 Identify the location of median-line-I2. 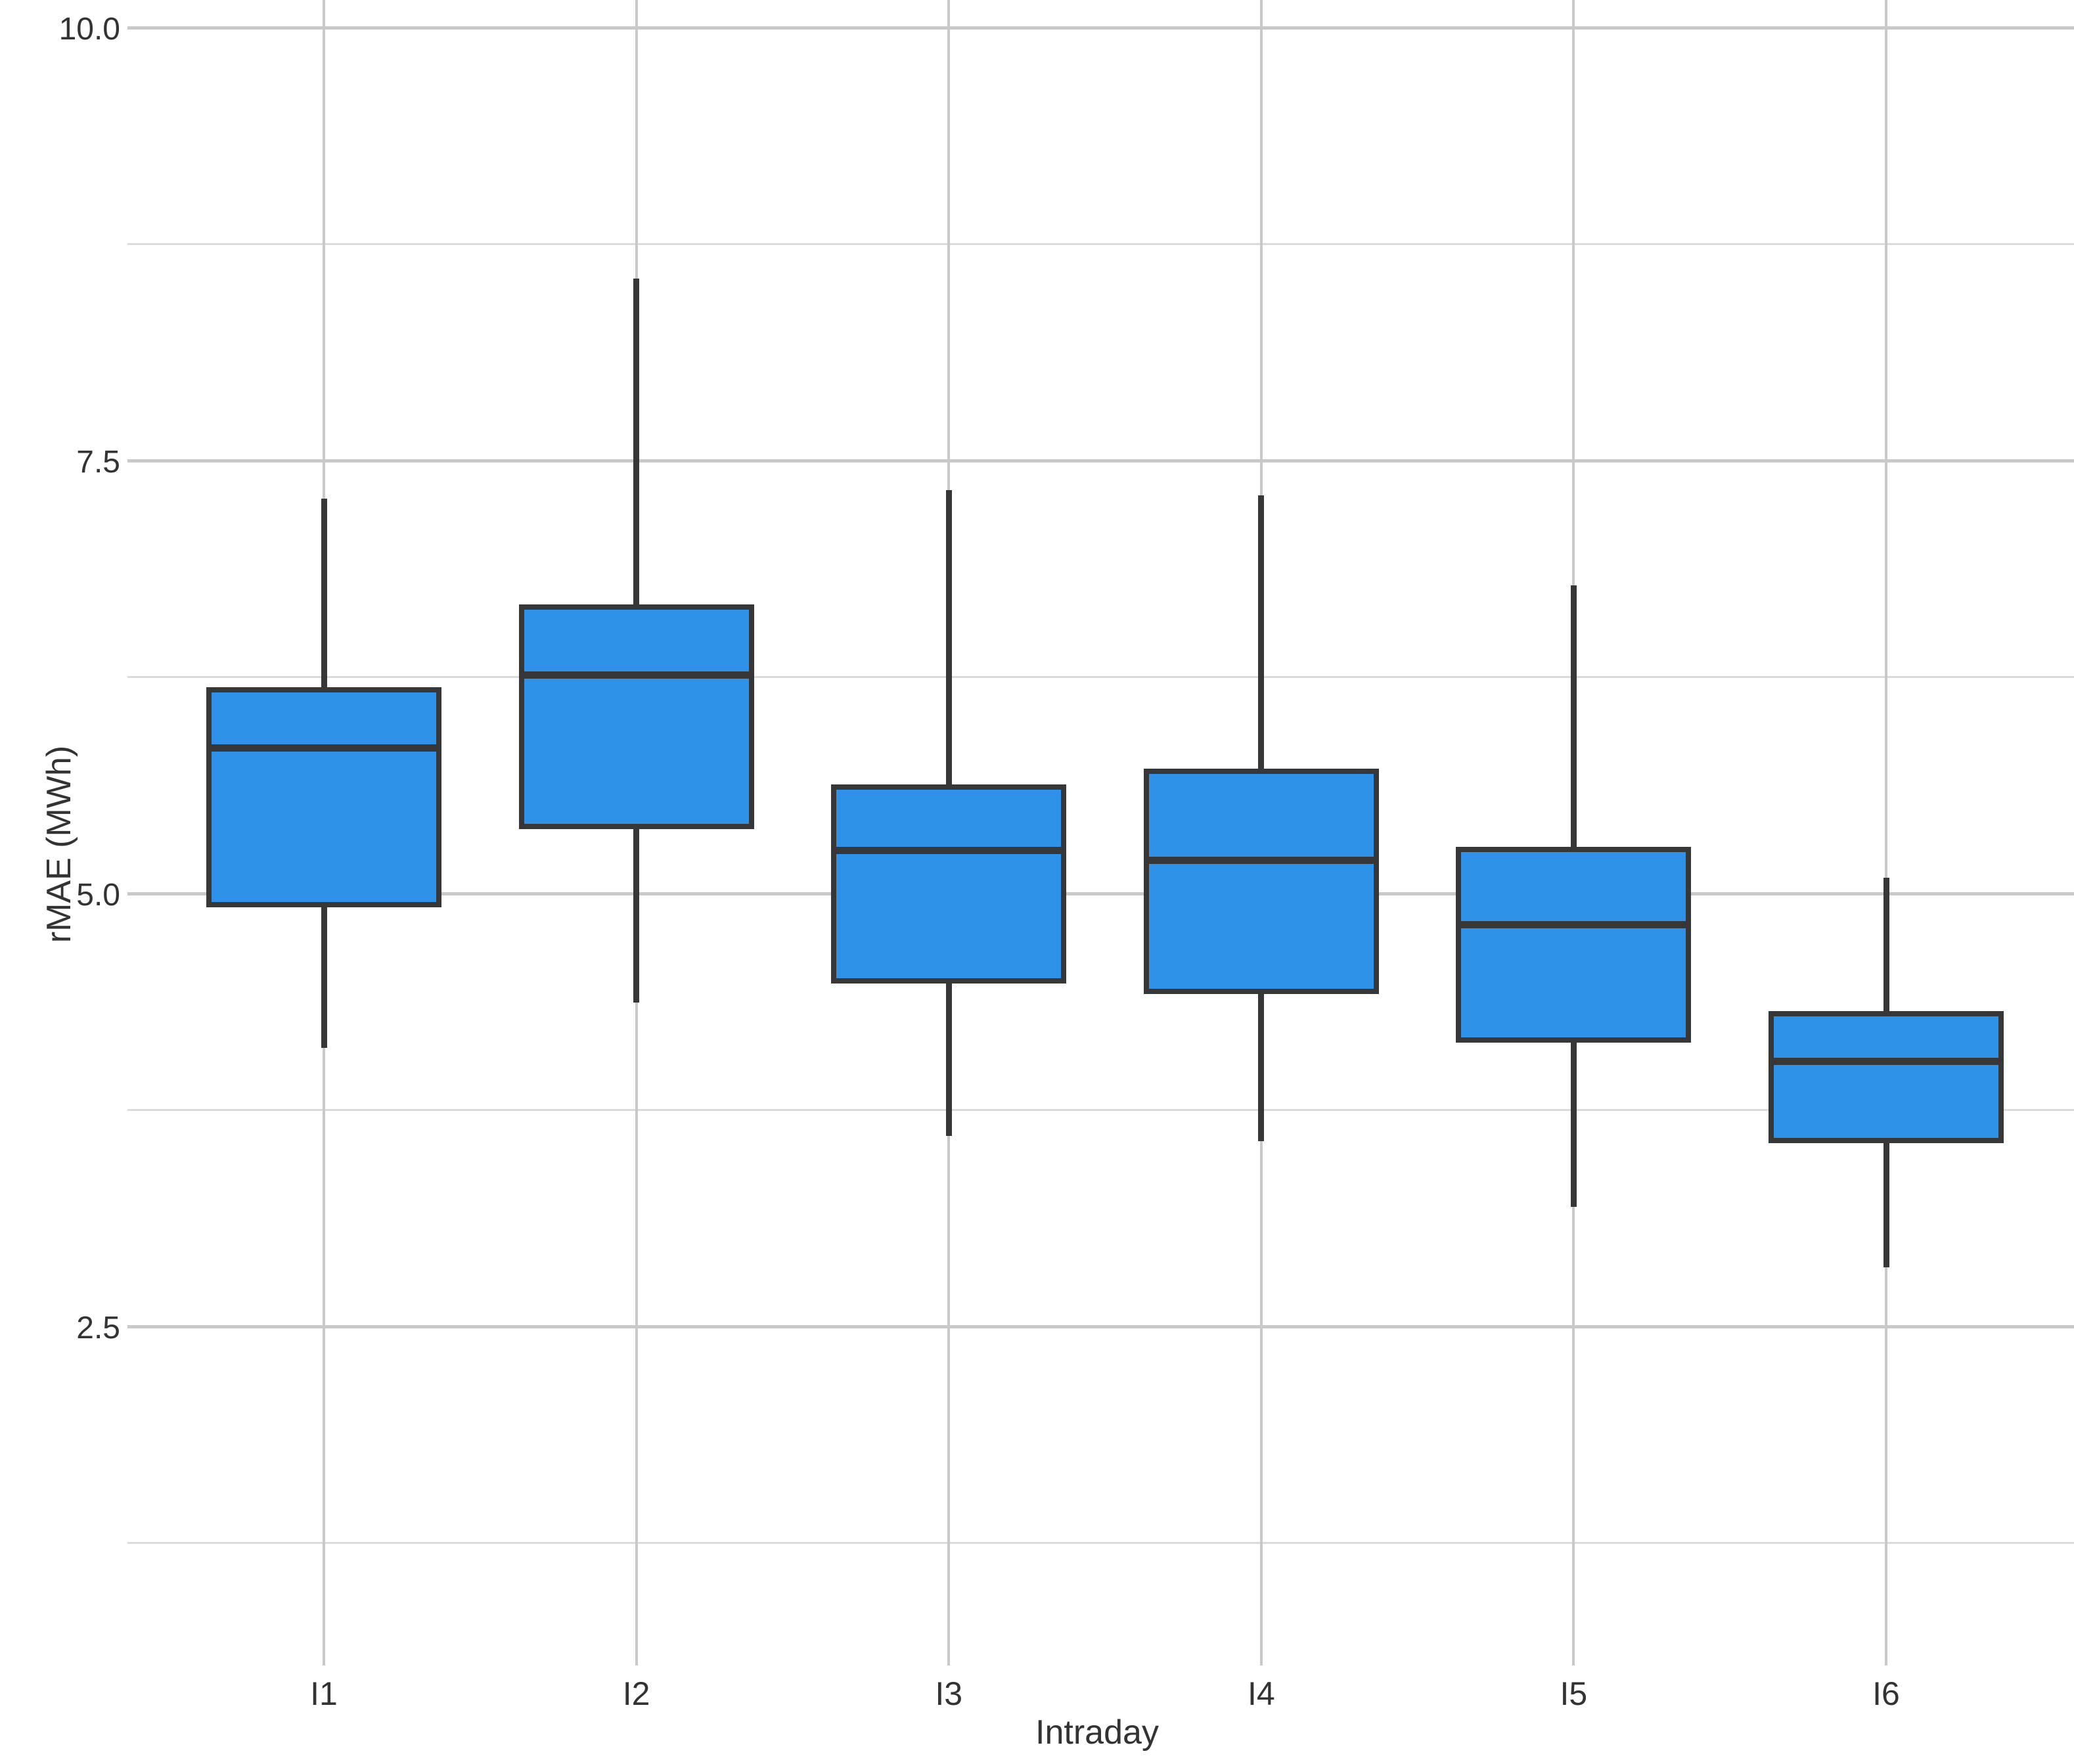
(636, 675).